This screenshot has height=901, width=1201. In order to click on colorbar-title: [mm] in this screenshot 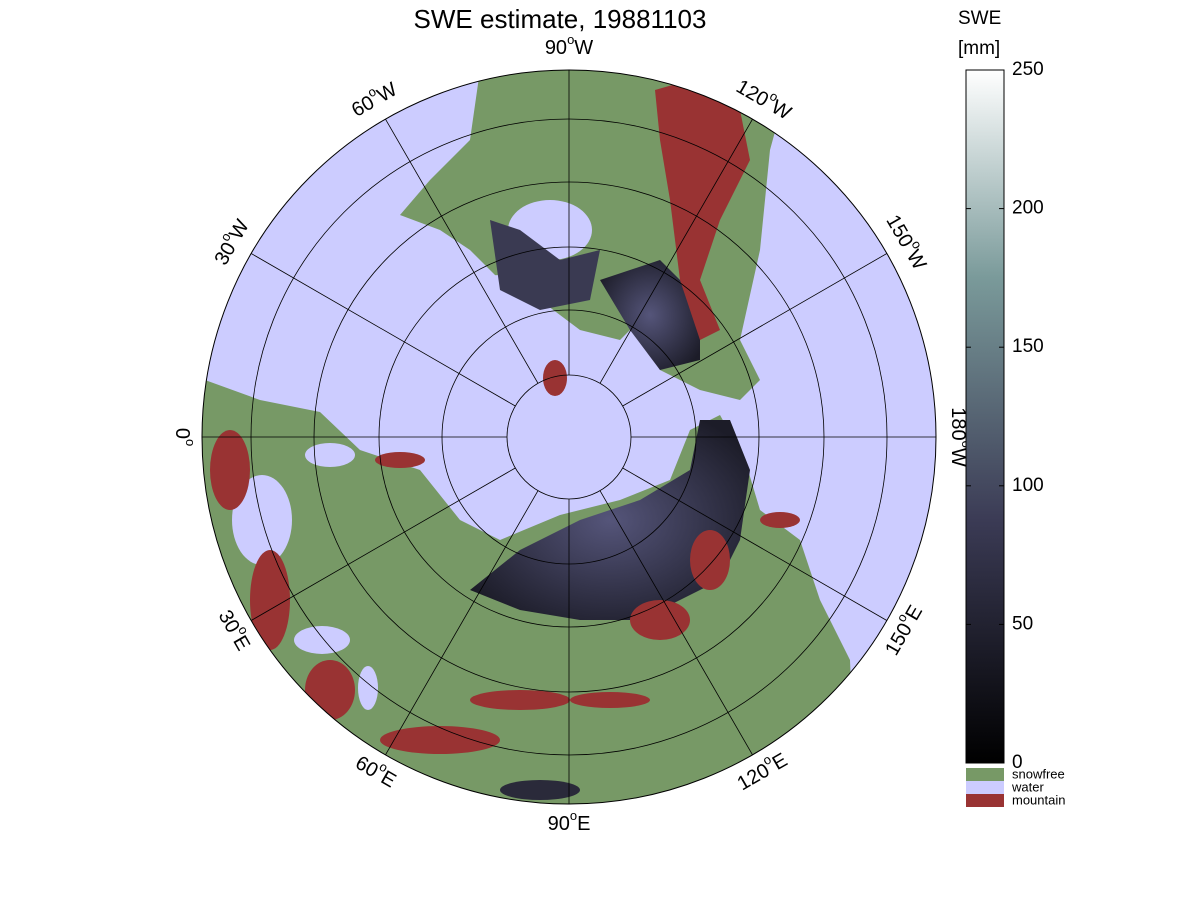, I will do `click(979, 48)`.